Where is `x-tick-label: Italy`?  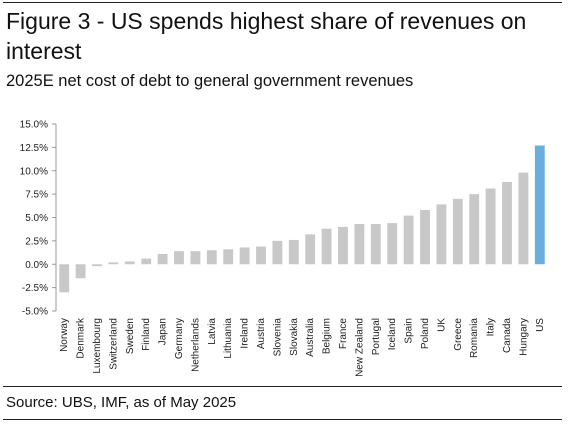
x-tick-label: Italy is located at coordinates (491, 327).